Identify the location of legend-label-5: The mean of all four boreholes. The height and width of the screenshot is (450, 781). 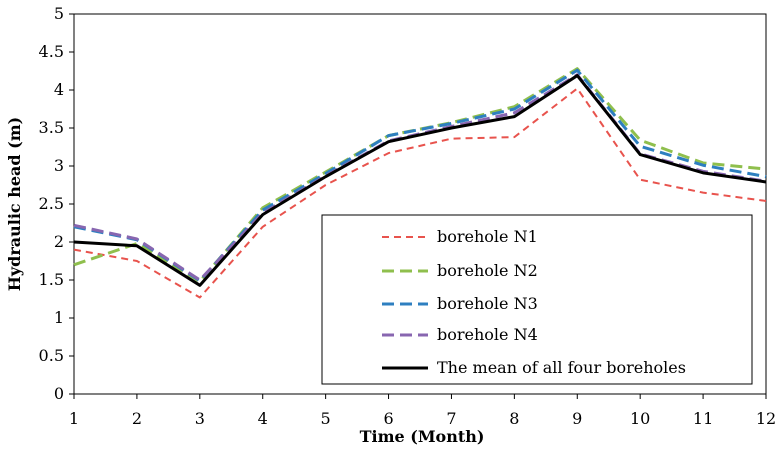
(561, 367).